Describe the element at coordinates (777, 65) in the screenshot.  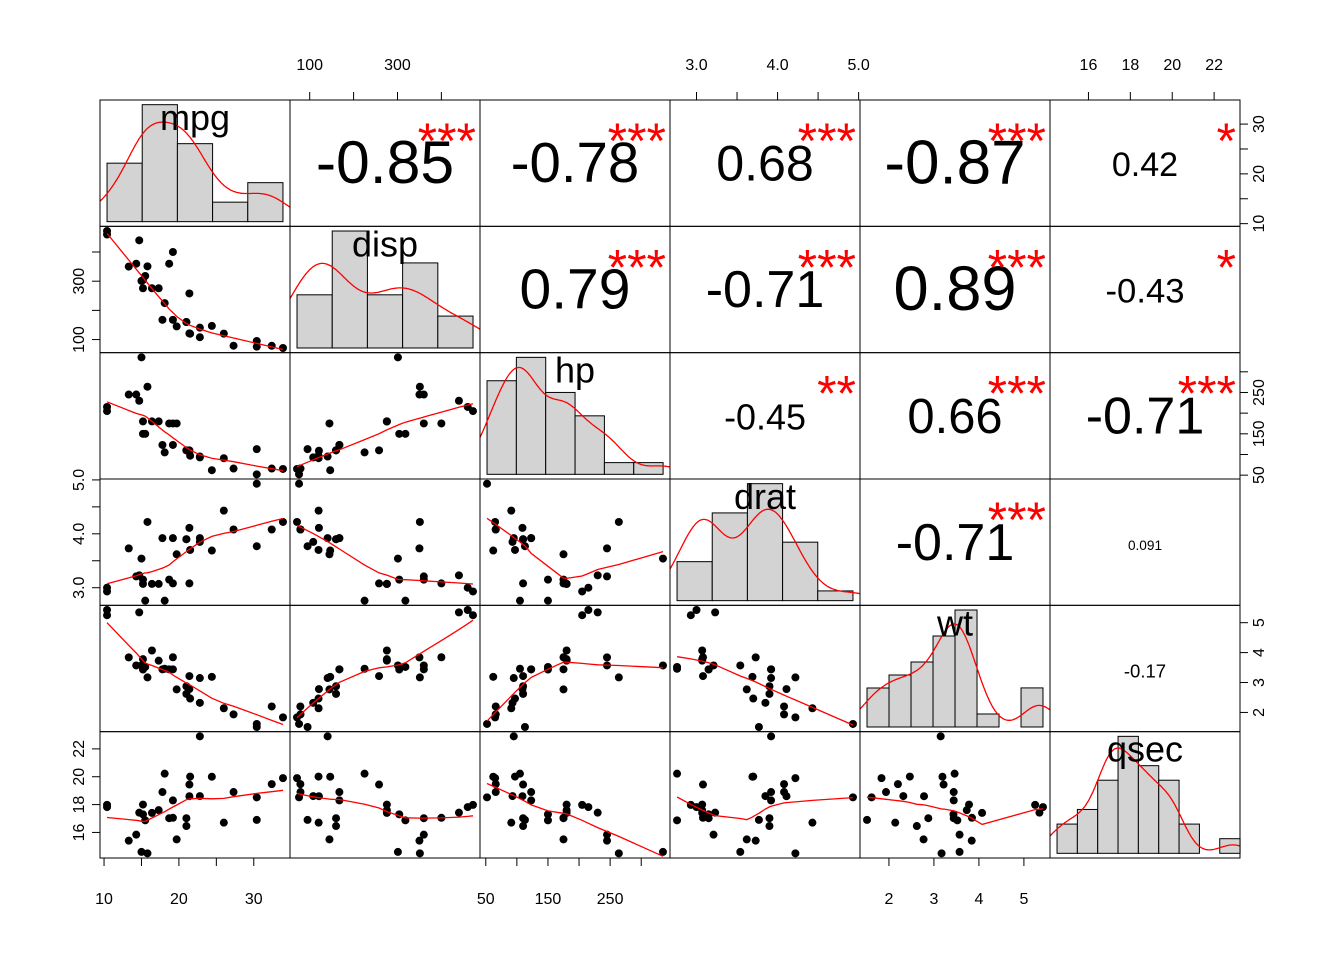
I see `tick-label: 4.0` at that location.